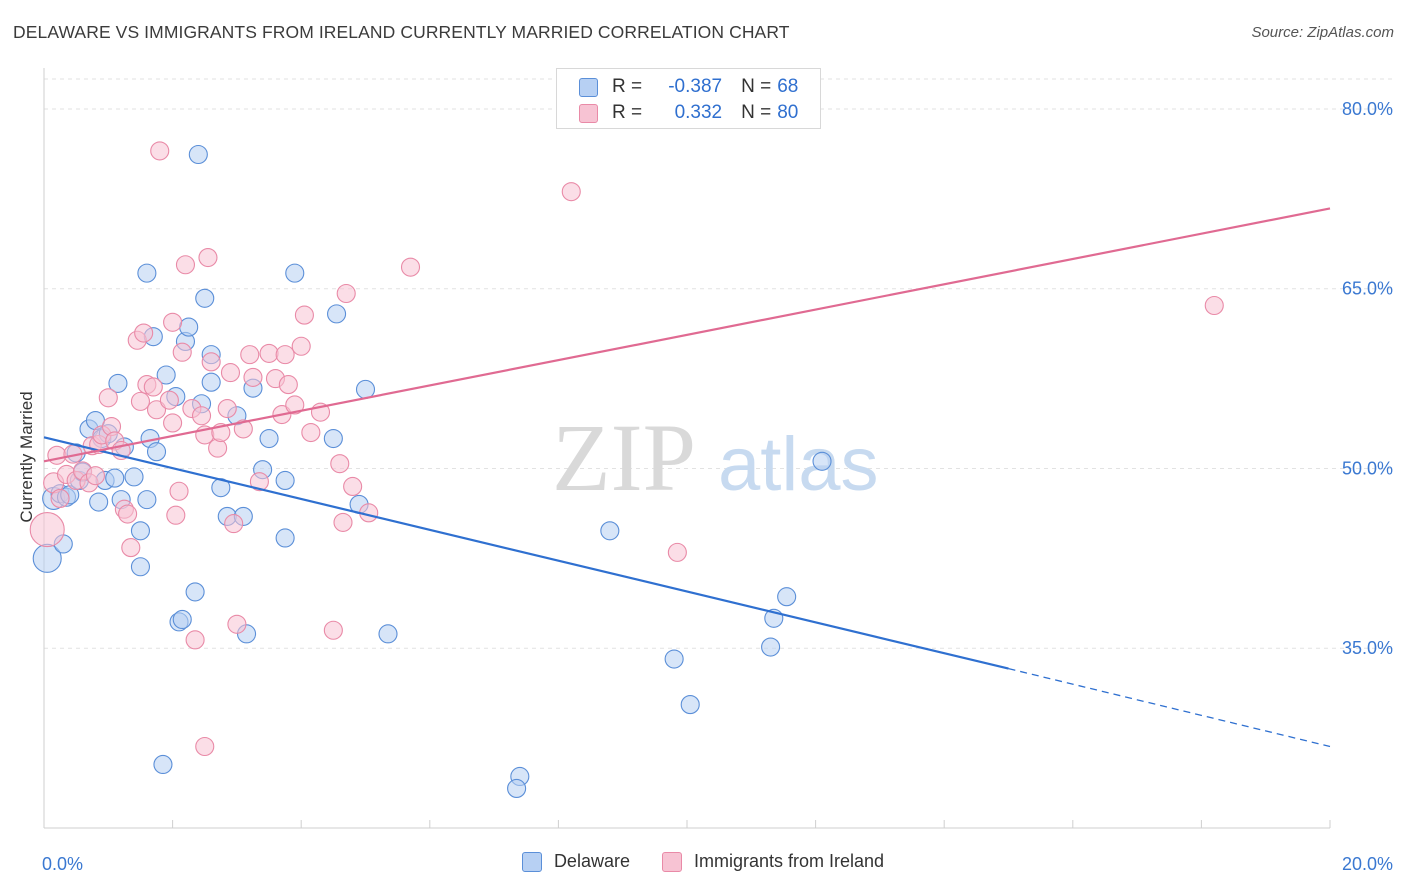 The height and width of the screenshot is (892, 1406). What do you see at coordinates (1367, 864) in the screenshot?
I see `x-tick-label: 20.0%` at bounding box center [1367, 864].